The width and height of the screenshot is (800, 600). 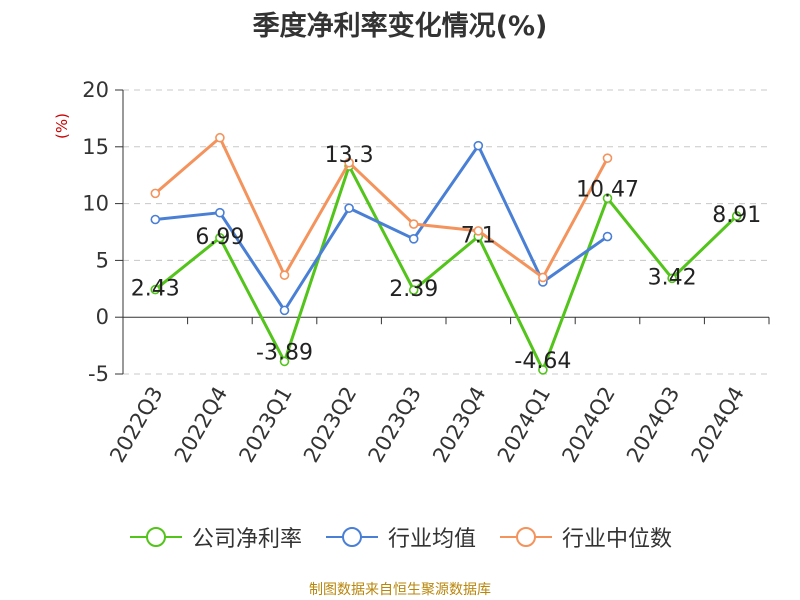 I want to click on y-tick-label: 15, so click(x=95, y=147).